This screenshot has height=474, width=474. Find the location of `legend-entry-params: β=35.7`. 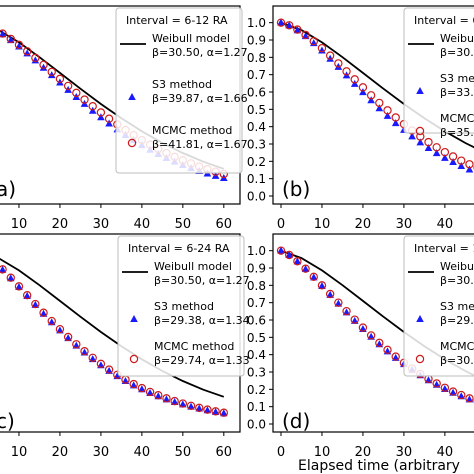

legend-entry-params: β=35.7 is located at coordinates (457, 132).